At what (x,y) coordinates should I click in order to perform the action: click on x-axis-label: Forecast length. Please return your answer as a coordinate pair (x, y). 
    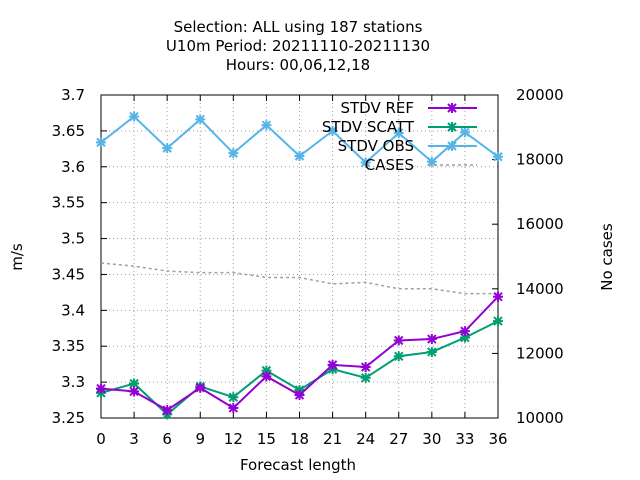
    Looking at the image, I should click on (298, 465).